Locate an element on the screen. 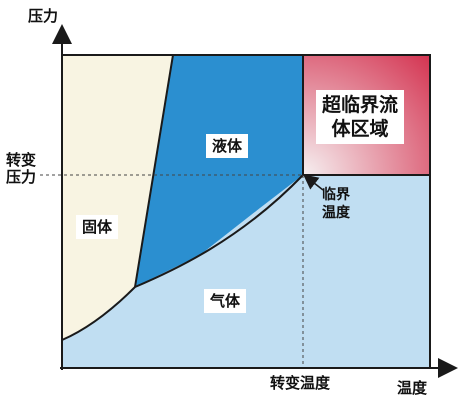 The image size is (460, 409). critical-point-label: 临界 温度 is located at coordinates (336, 204).